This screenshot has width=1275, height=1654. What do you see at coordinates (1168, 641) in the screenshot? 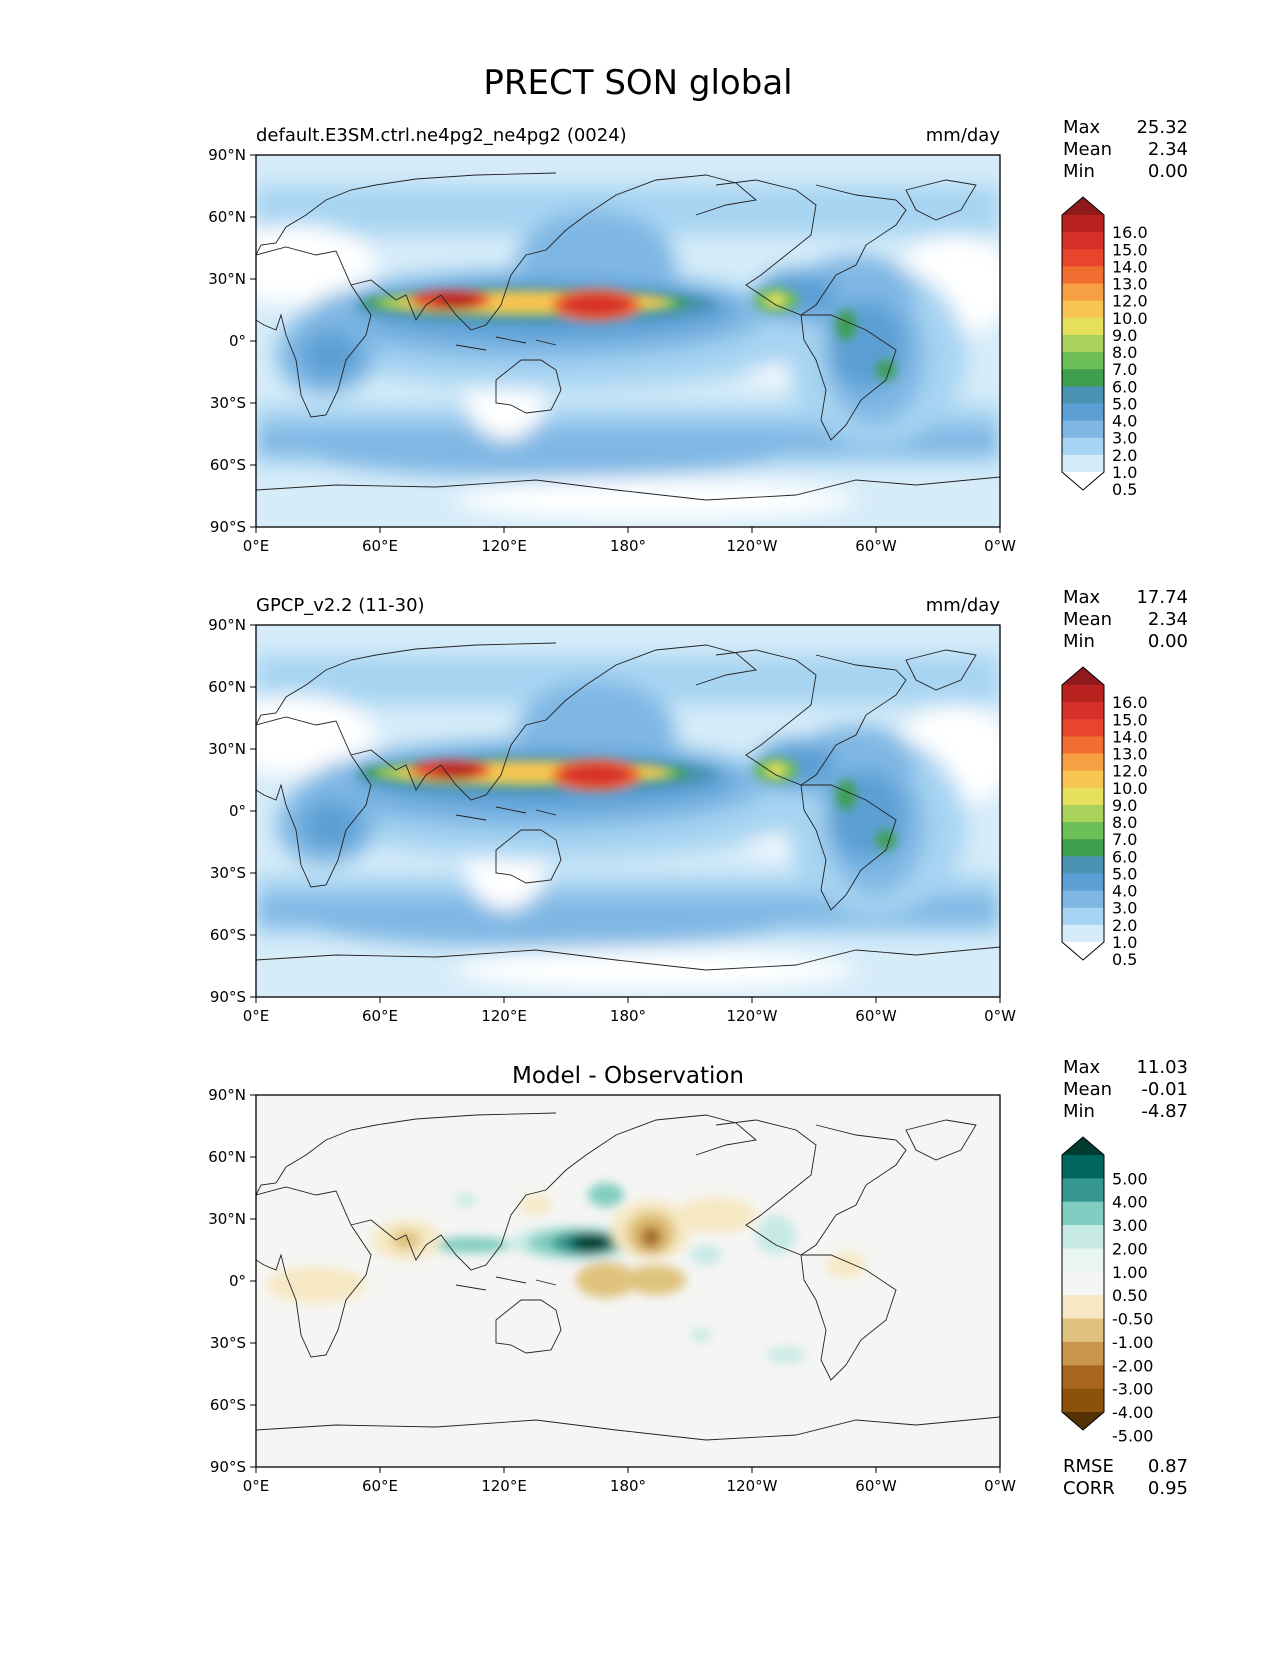
I see `stat-value: 0.00` at bounding box center [1168, 641].